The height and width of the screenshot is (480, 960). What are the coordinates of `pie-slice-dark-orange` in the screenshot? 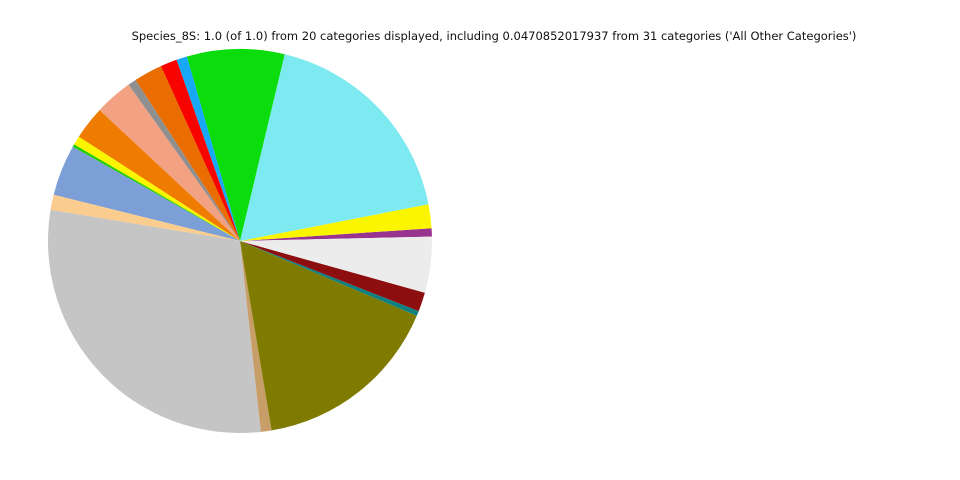 It's located at (187, 153).